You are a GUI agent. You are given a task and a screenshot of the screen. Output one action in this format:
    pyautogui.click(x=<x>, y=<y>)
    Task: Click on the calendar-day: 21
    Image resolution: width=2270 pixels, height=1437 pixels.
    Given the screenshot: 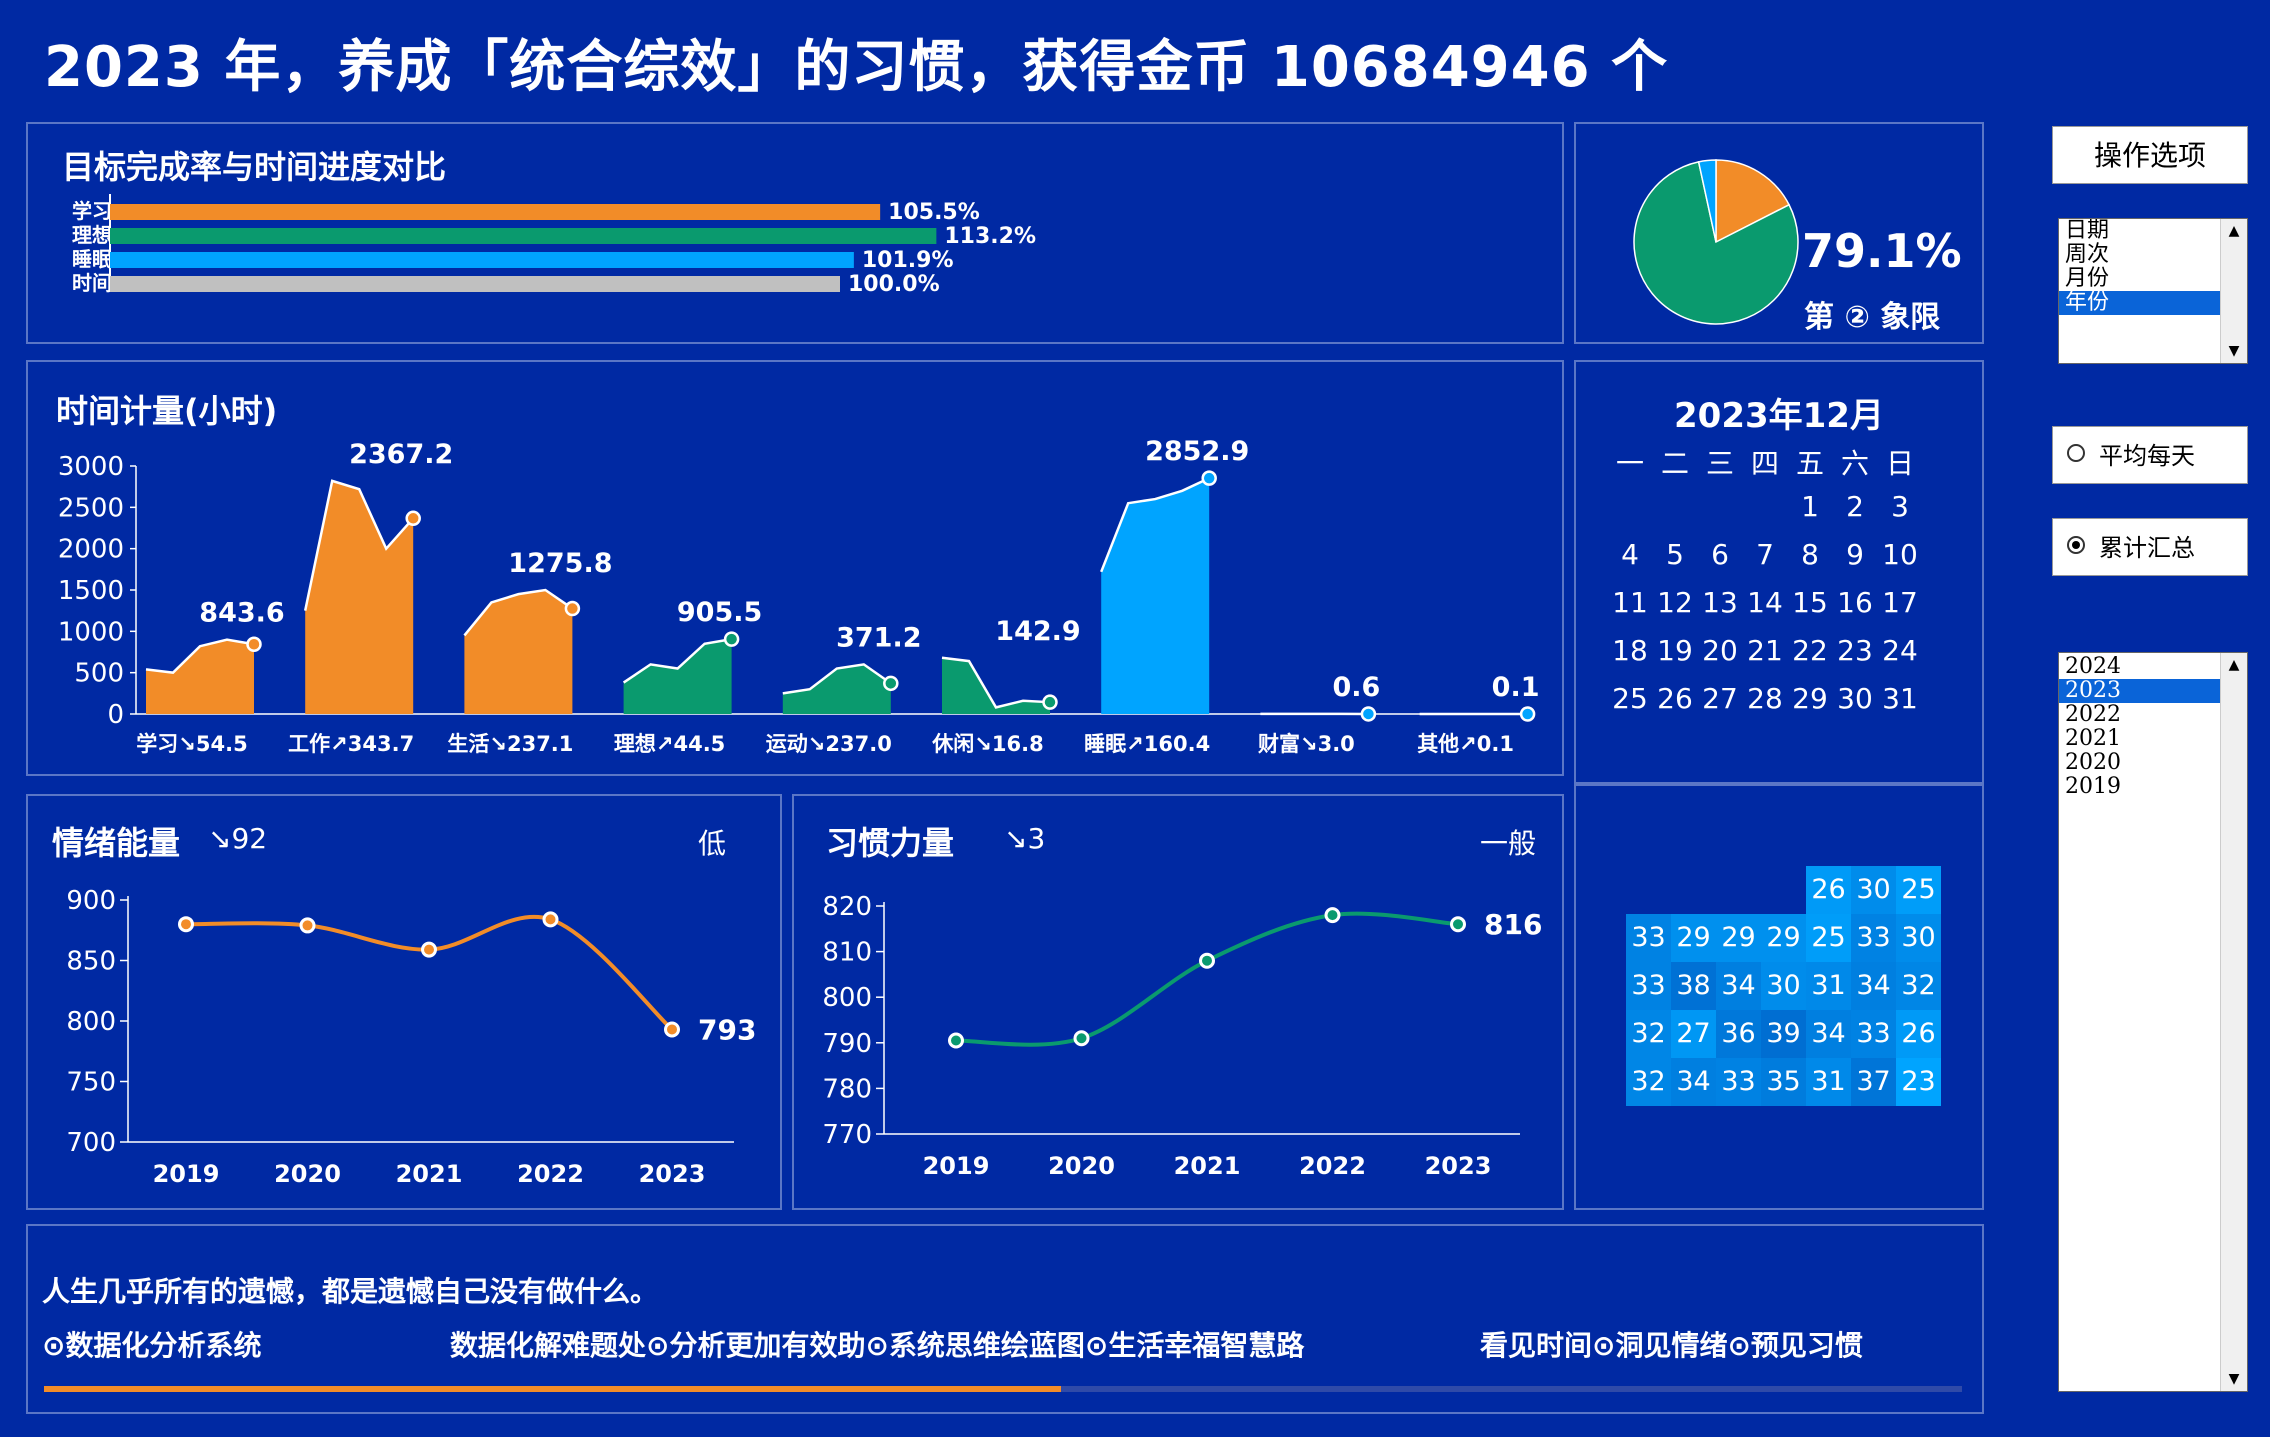 What is the action you would take?
    pyautogui.click(x=1765, y=650)
    